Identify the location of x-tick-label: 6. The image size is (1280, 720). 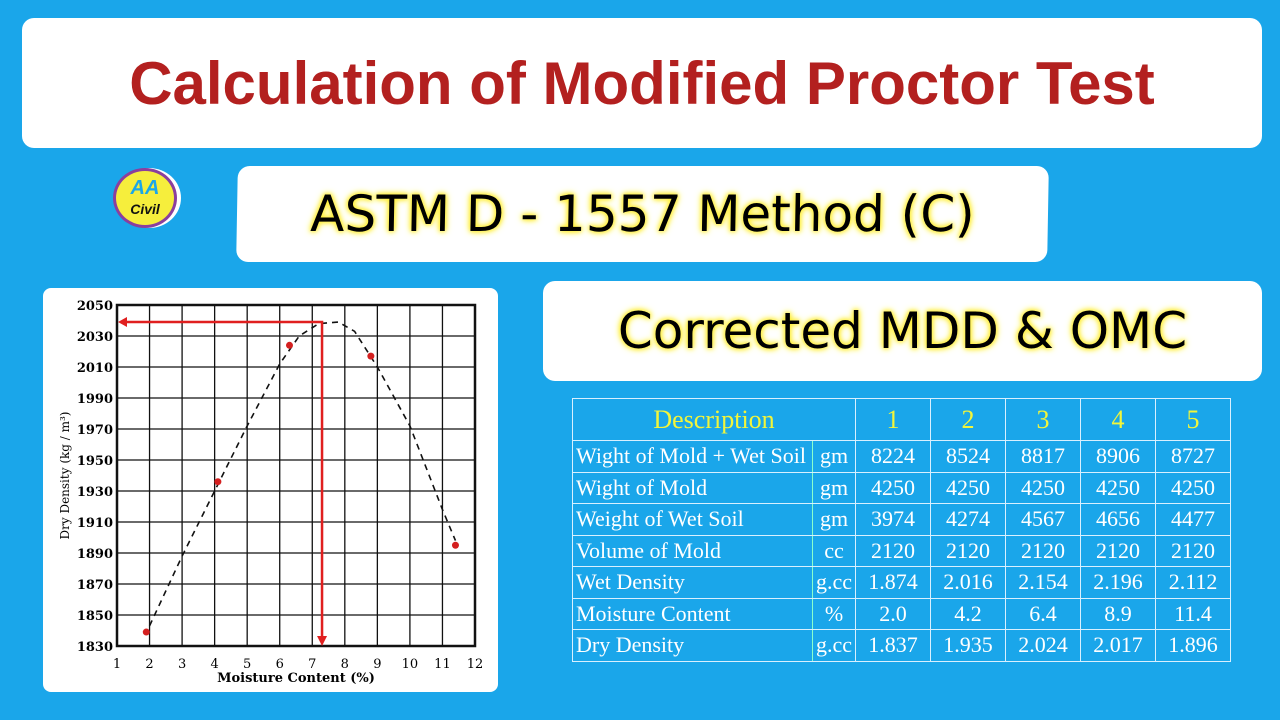
(280, 664).